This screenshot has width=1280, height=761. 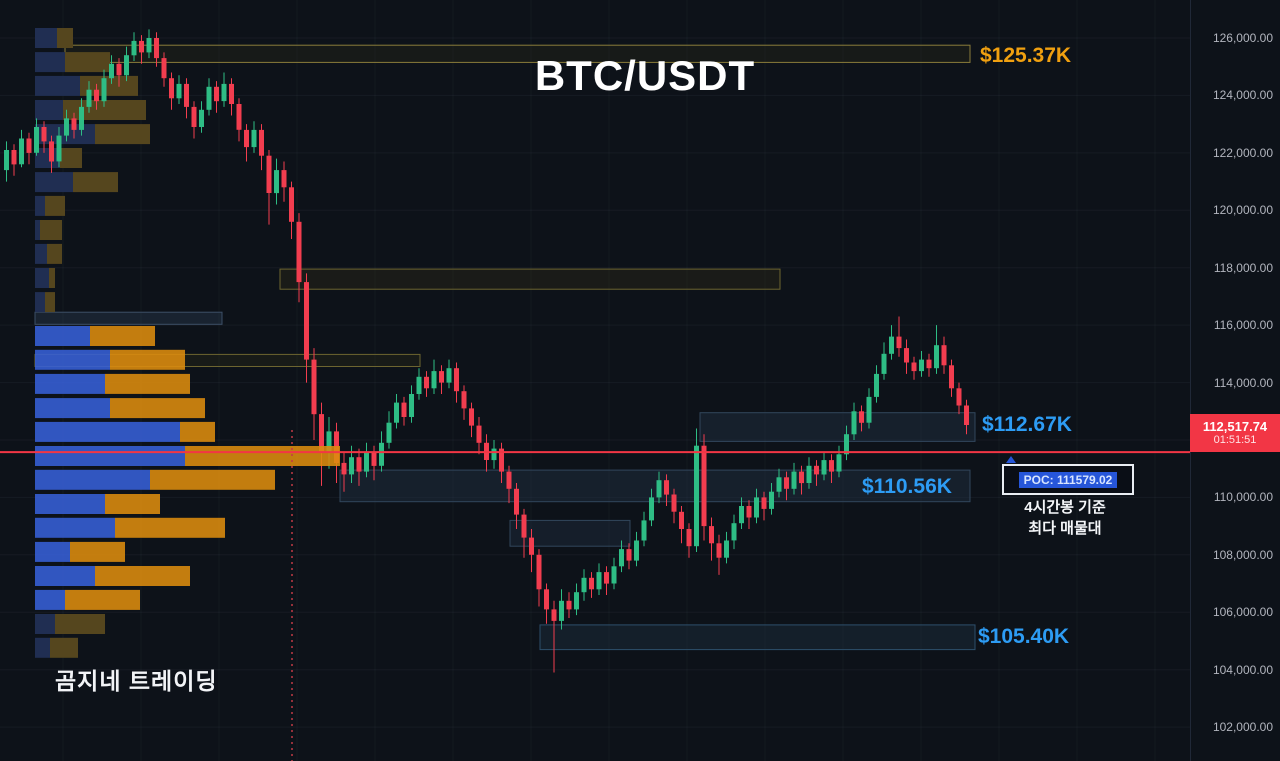 What do you see at coordinates (645, 75) in the screenshot?
I see `symbol-title: BTC/USDT` at bounding box center [645, 75].